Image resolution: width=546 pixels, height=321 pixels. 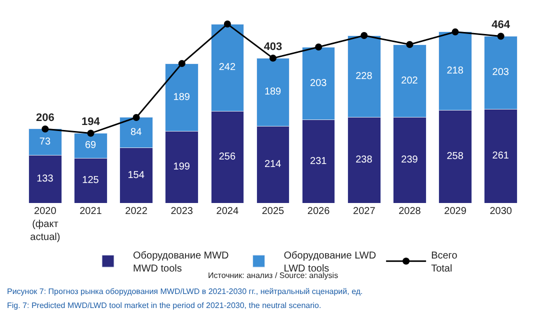 What do you see at coordinates (227, 157) in the screenshot?
I see `data-label: 256` at bounding box center [227, 157].